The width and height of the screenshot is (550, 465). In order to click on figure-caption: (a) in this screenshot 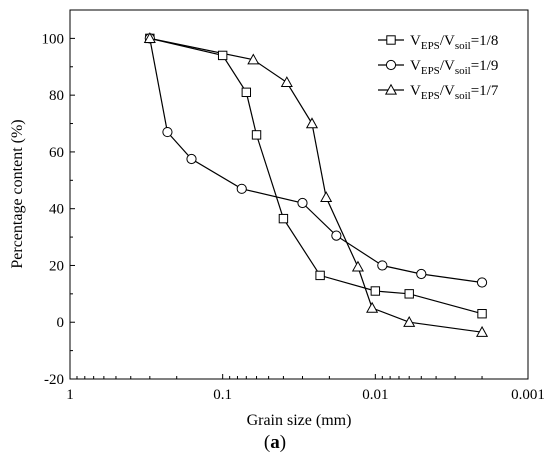, I will do `click(275, 443)`.